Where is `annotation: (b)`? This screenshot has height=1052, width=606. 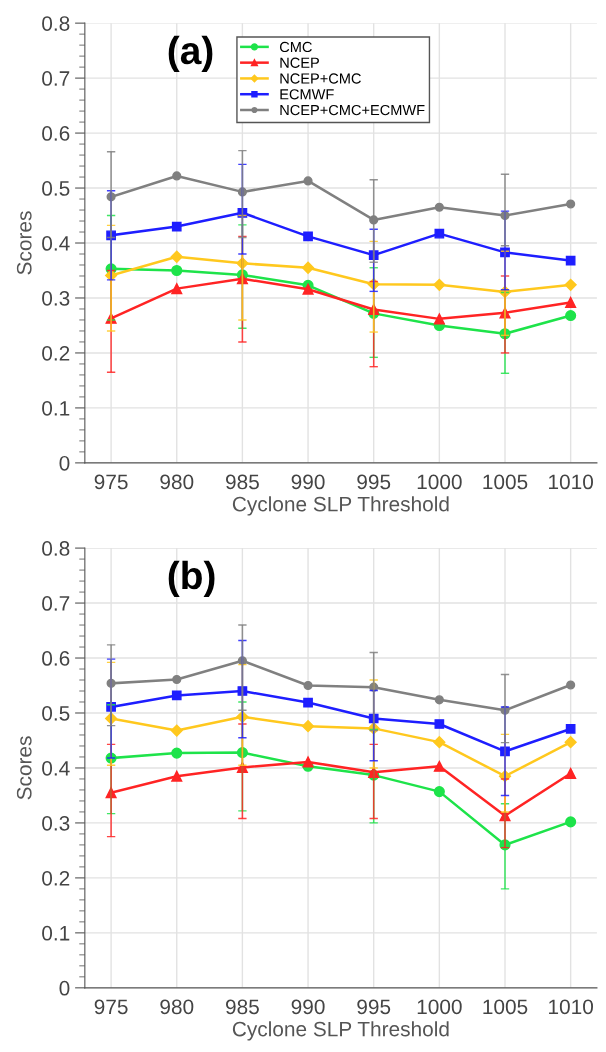
annotation: (b) is located at coordinates (191, 578).